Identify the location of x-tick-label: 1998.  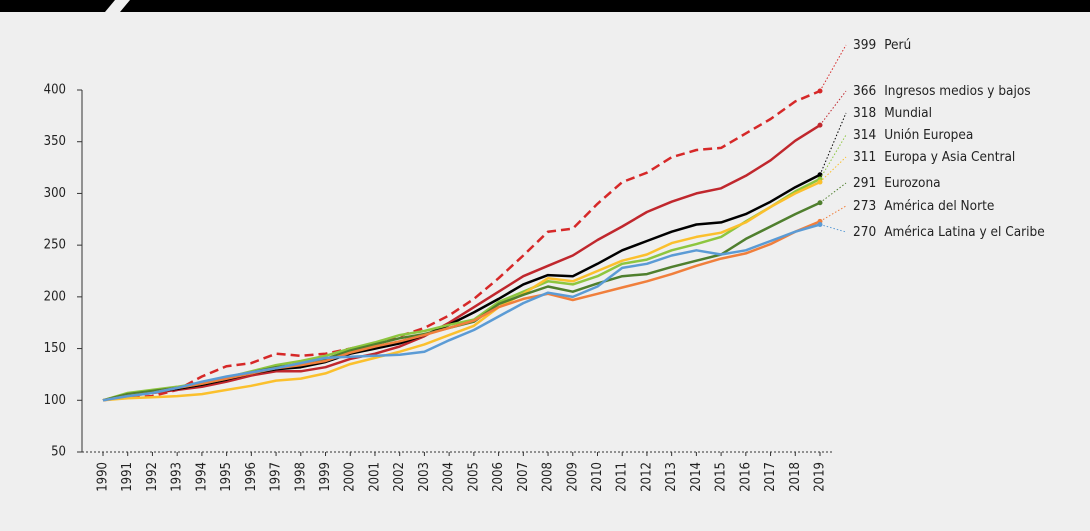
(300, 477).